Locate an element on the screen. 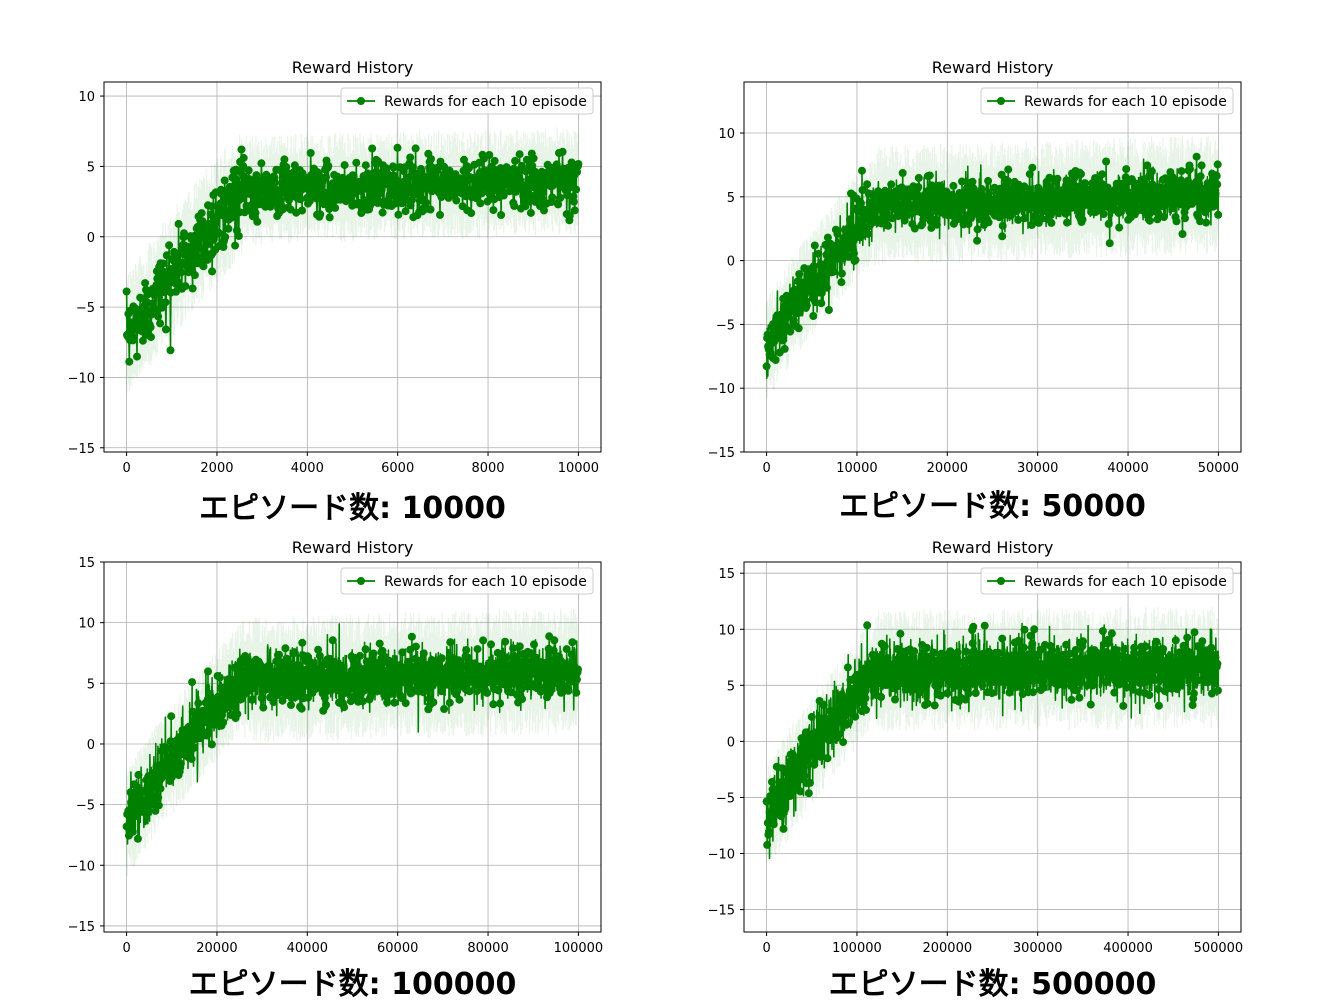 Image resolution: width=1328 pixels, height=1008 pixels. y-tick-label: 0 is located at coordinates (731, 742).